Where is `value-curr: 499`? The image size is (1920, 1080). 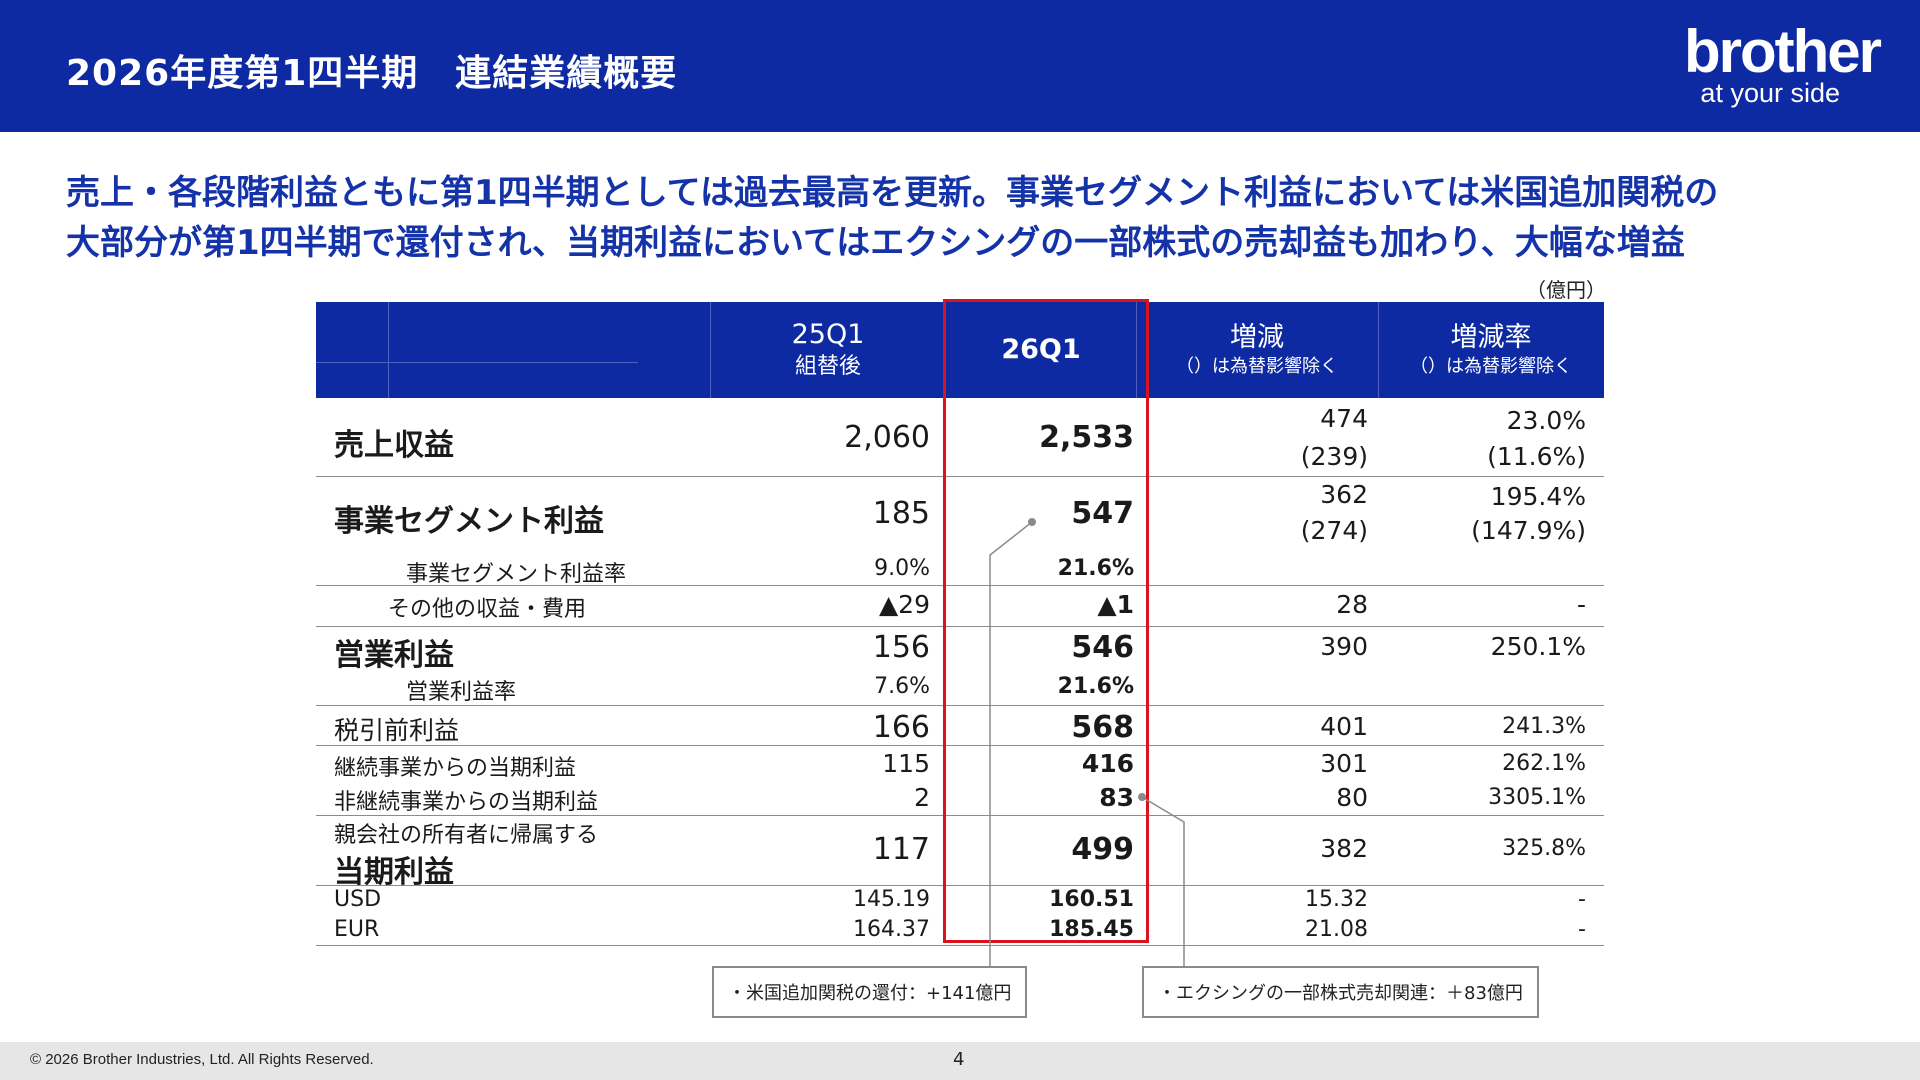 value-curr: 499 is located at coordinates (1102, 849).